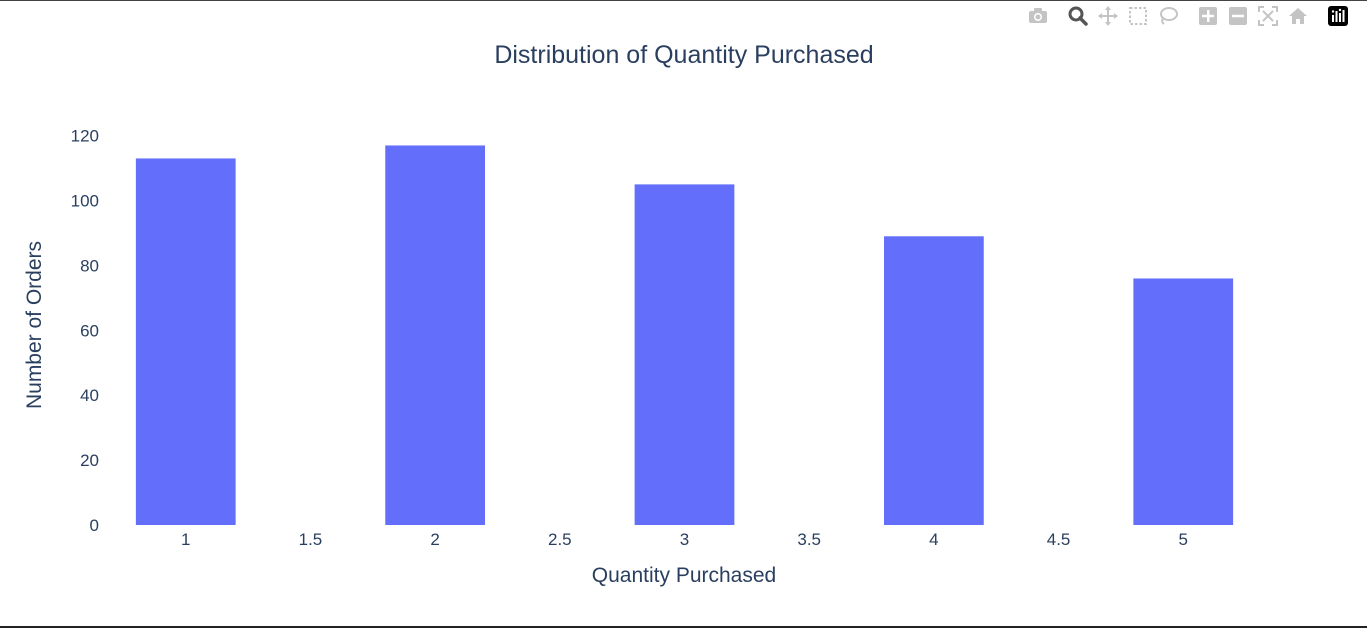 The height and width of the screenshot is (628, 1367). I want to click on pan-icon, so click(1108, 16).